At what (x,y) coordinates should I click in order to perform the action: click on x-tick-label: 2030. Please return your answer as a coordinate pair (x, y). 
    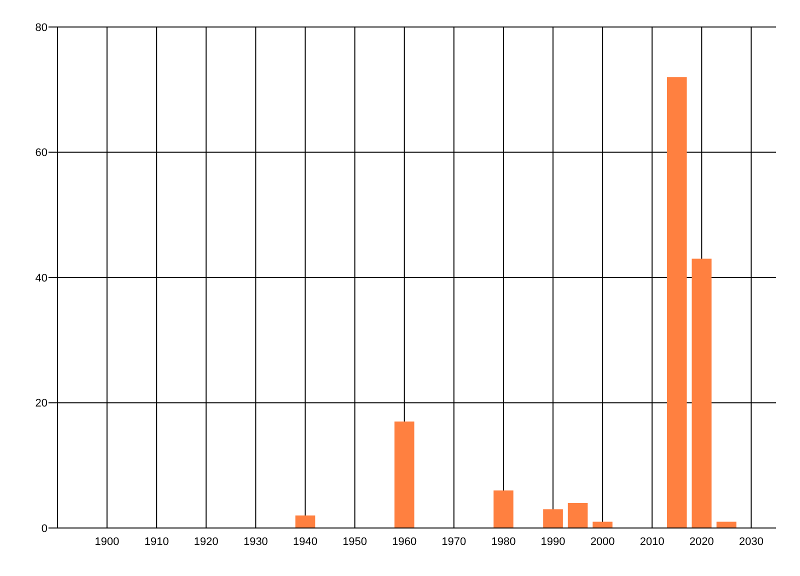
    Looking at the image, I should click on (751, 542).